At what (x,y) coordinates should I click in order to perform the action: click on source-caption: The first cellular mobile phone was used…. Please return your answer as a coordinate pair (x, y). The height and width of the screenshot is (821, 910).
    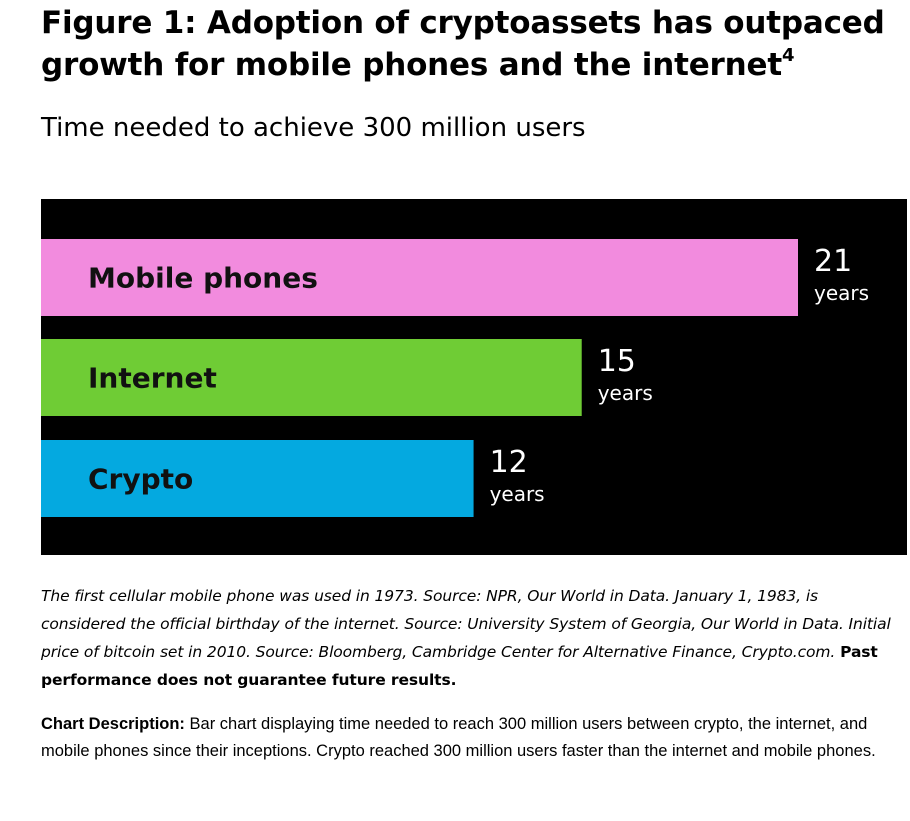
    Looking at the image, I should click on (472, 638).